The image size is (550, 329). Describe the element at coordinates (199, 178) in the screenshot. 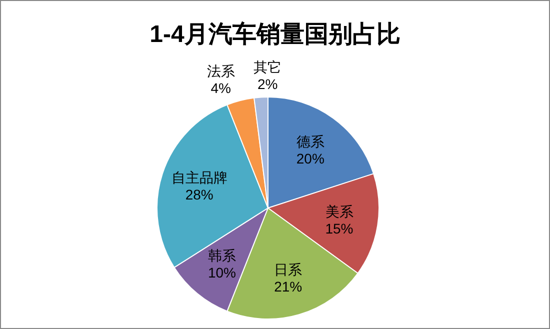

I see `slice-label: 自主品牌` at that location.